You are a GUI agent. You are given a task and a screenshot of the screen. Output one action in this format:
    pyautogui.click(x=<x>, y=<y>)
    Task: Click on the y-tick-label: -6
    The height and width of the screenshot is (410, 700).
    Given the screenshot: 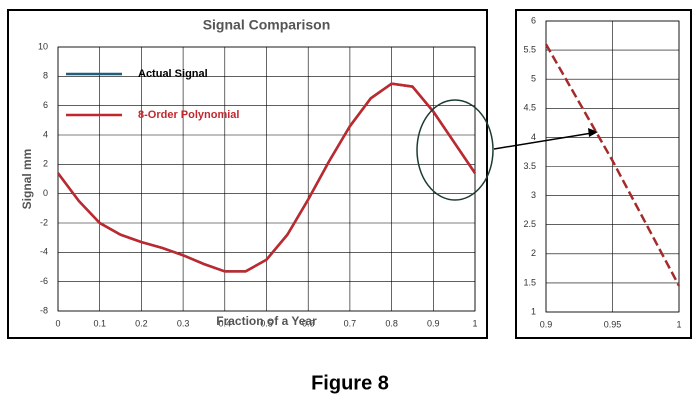 What is the action you would take?
    pyautogui.click(x=44, y=281)
    